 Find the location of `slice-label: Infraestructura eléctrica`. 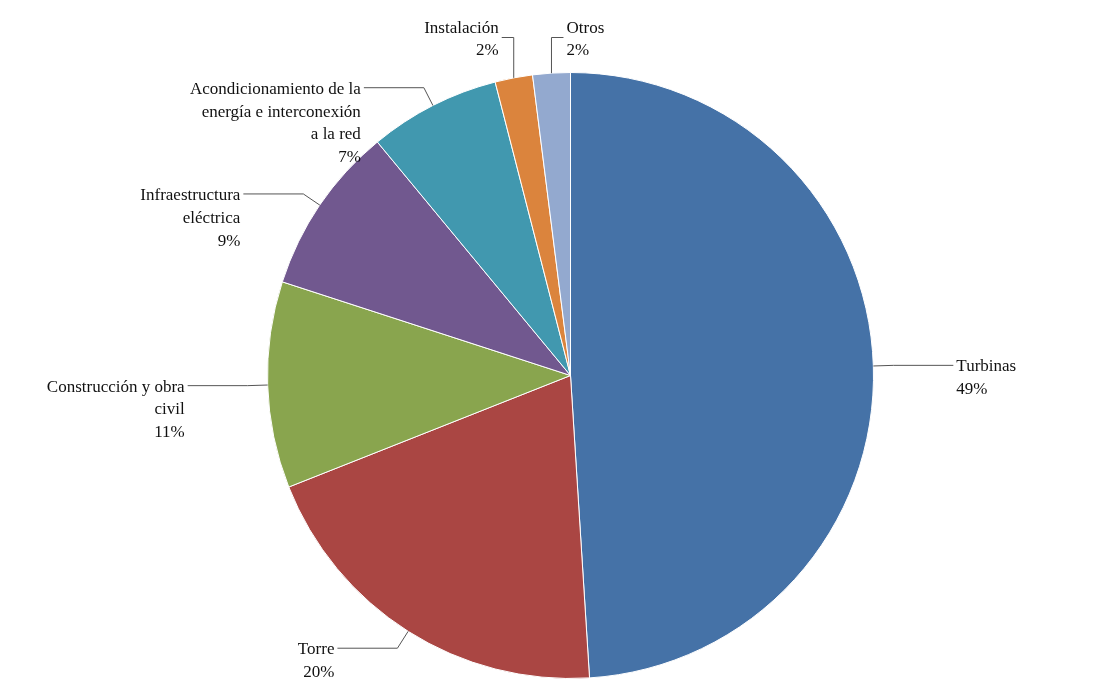

slice-label: Infraestructura eléctrica is located at coordinates (190, 205).